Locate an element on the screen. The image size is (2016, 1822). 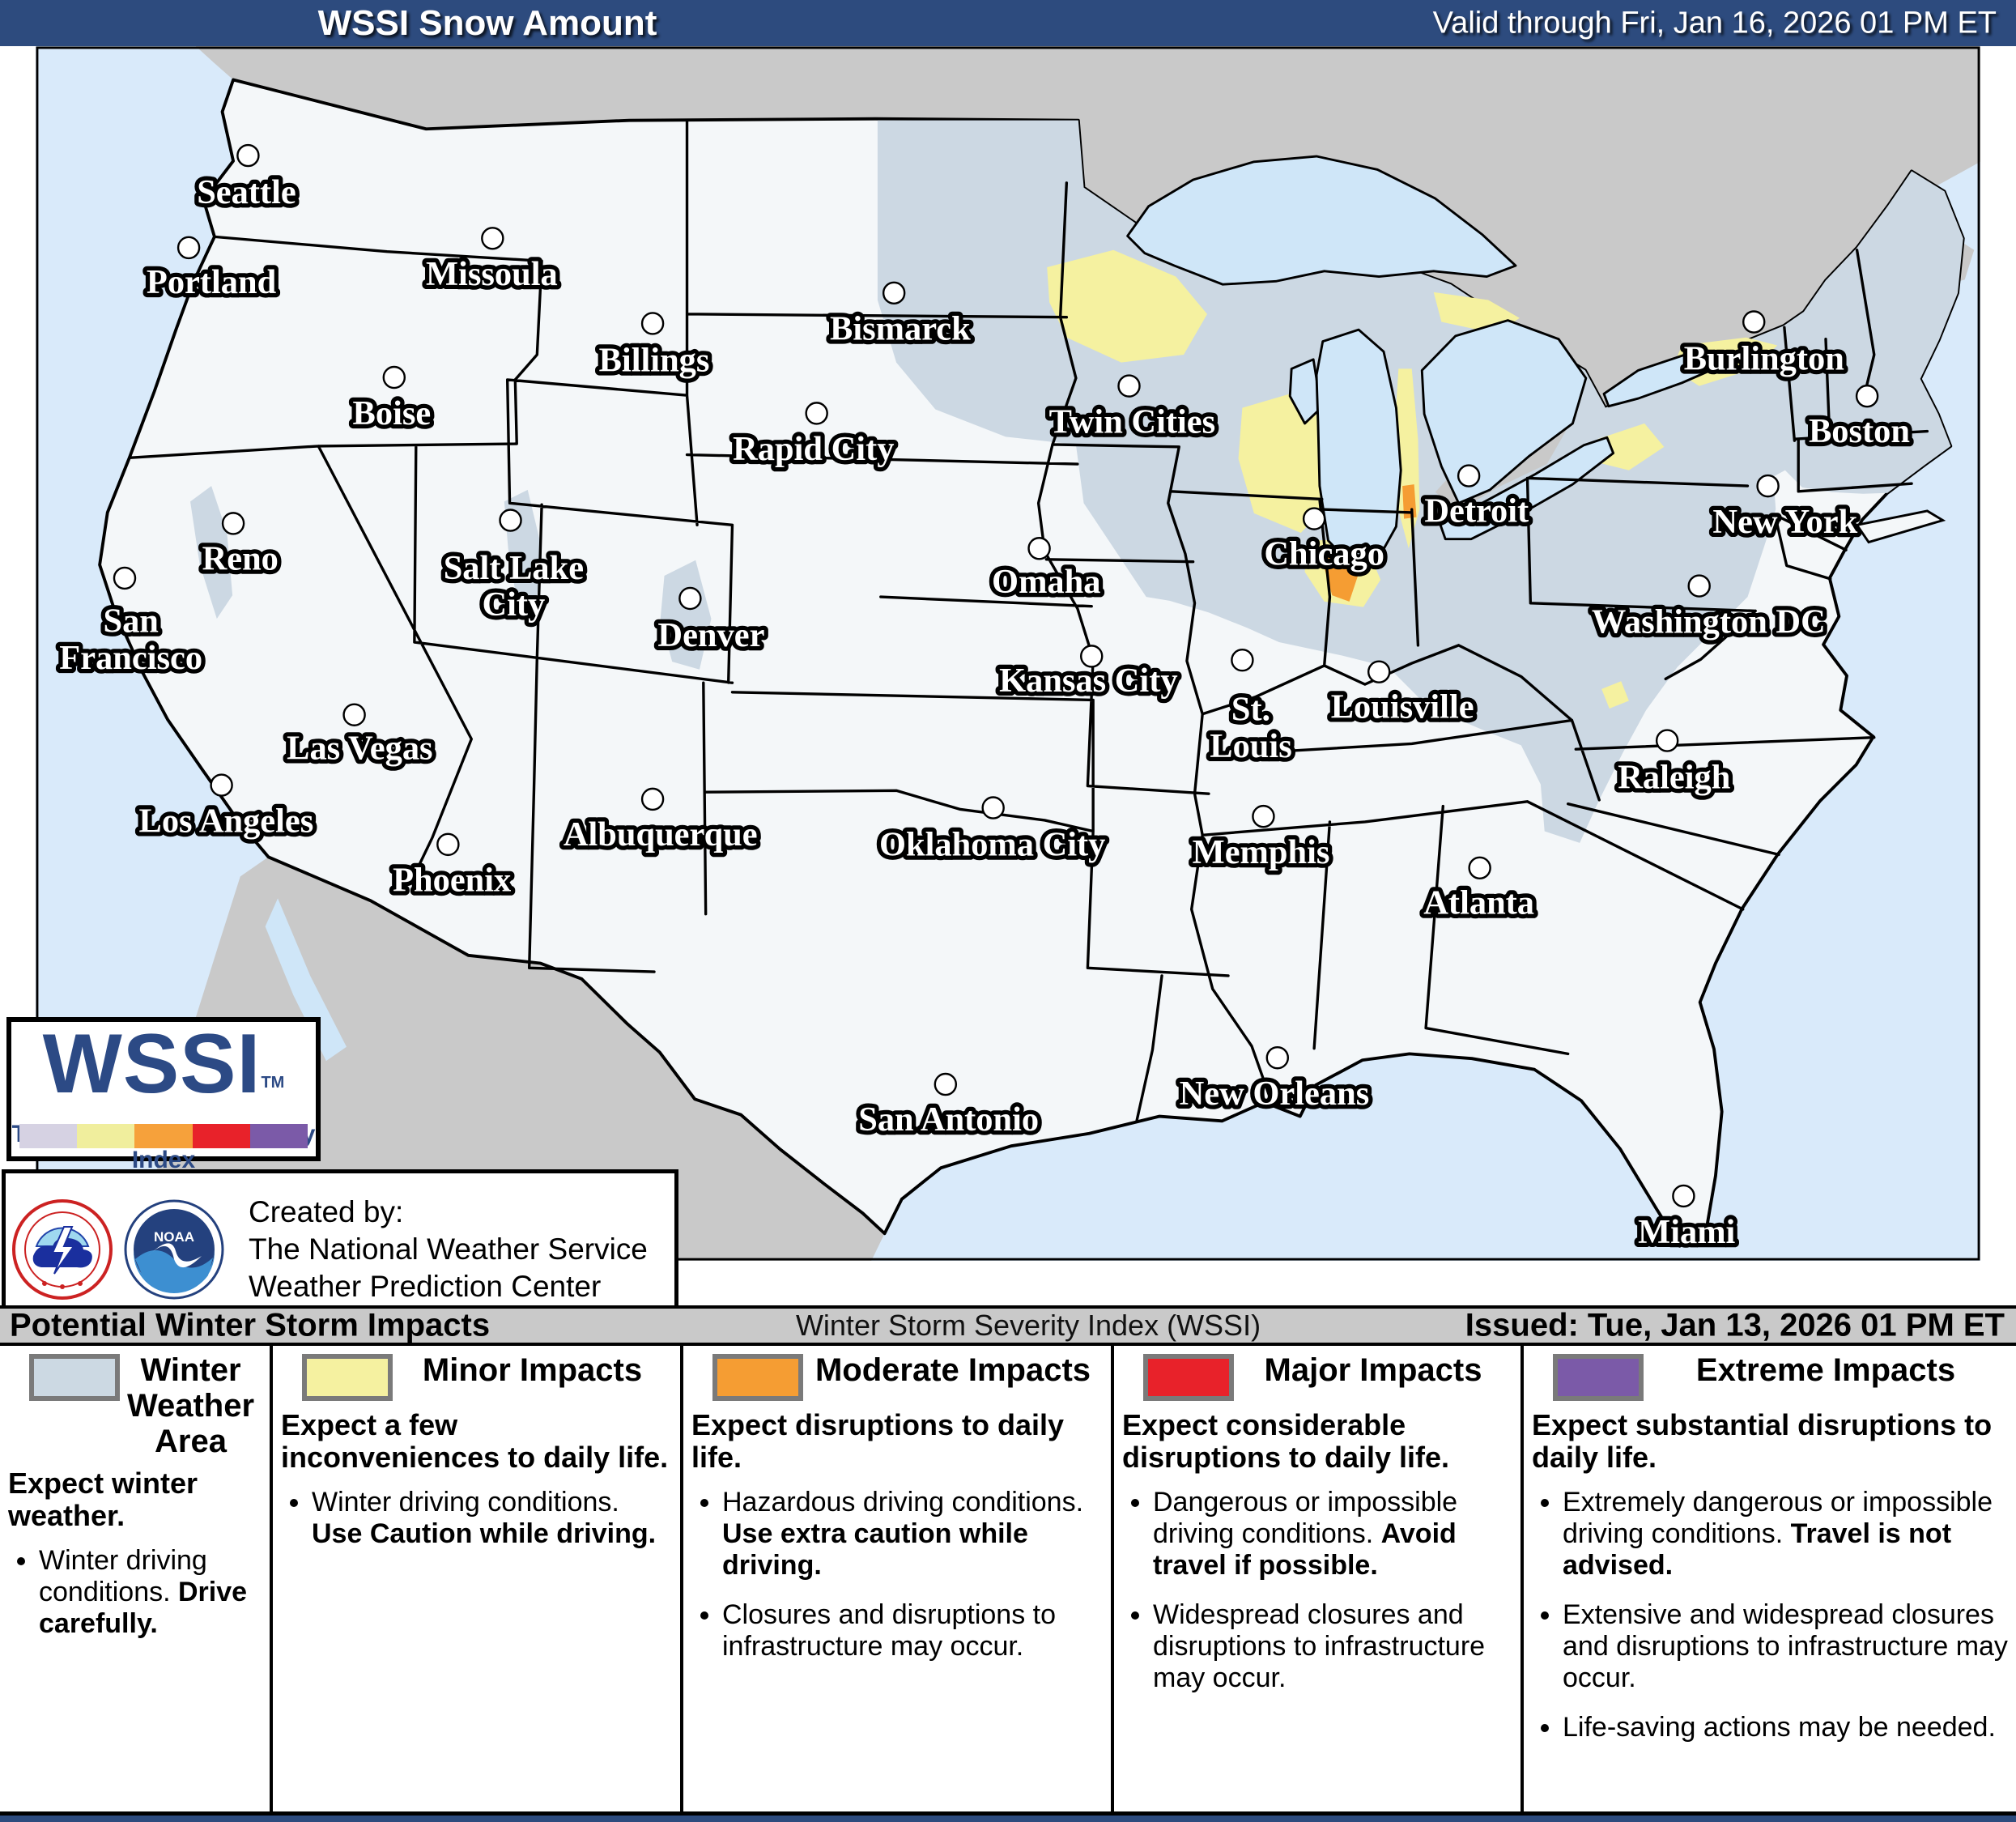
legend-title: Minor Impacts is located at coordinates (532, 1370).